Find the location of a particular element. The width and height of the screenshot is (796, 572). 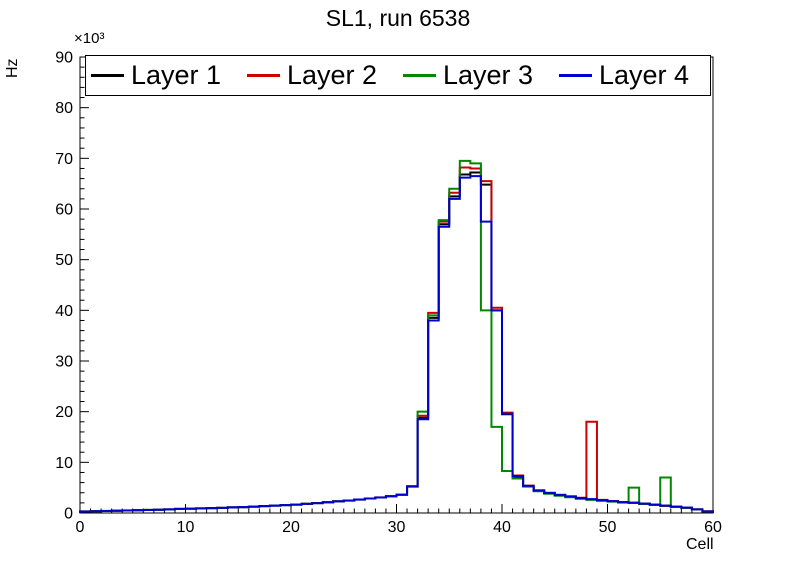

y-tick-label: 60 is located at coordinates (64, 210).